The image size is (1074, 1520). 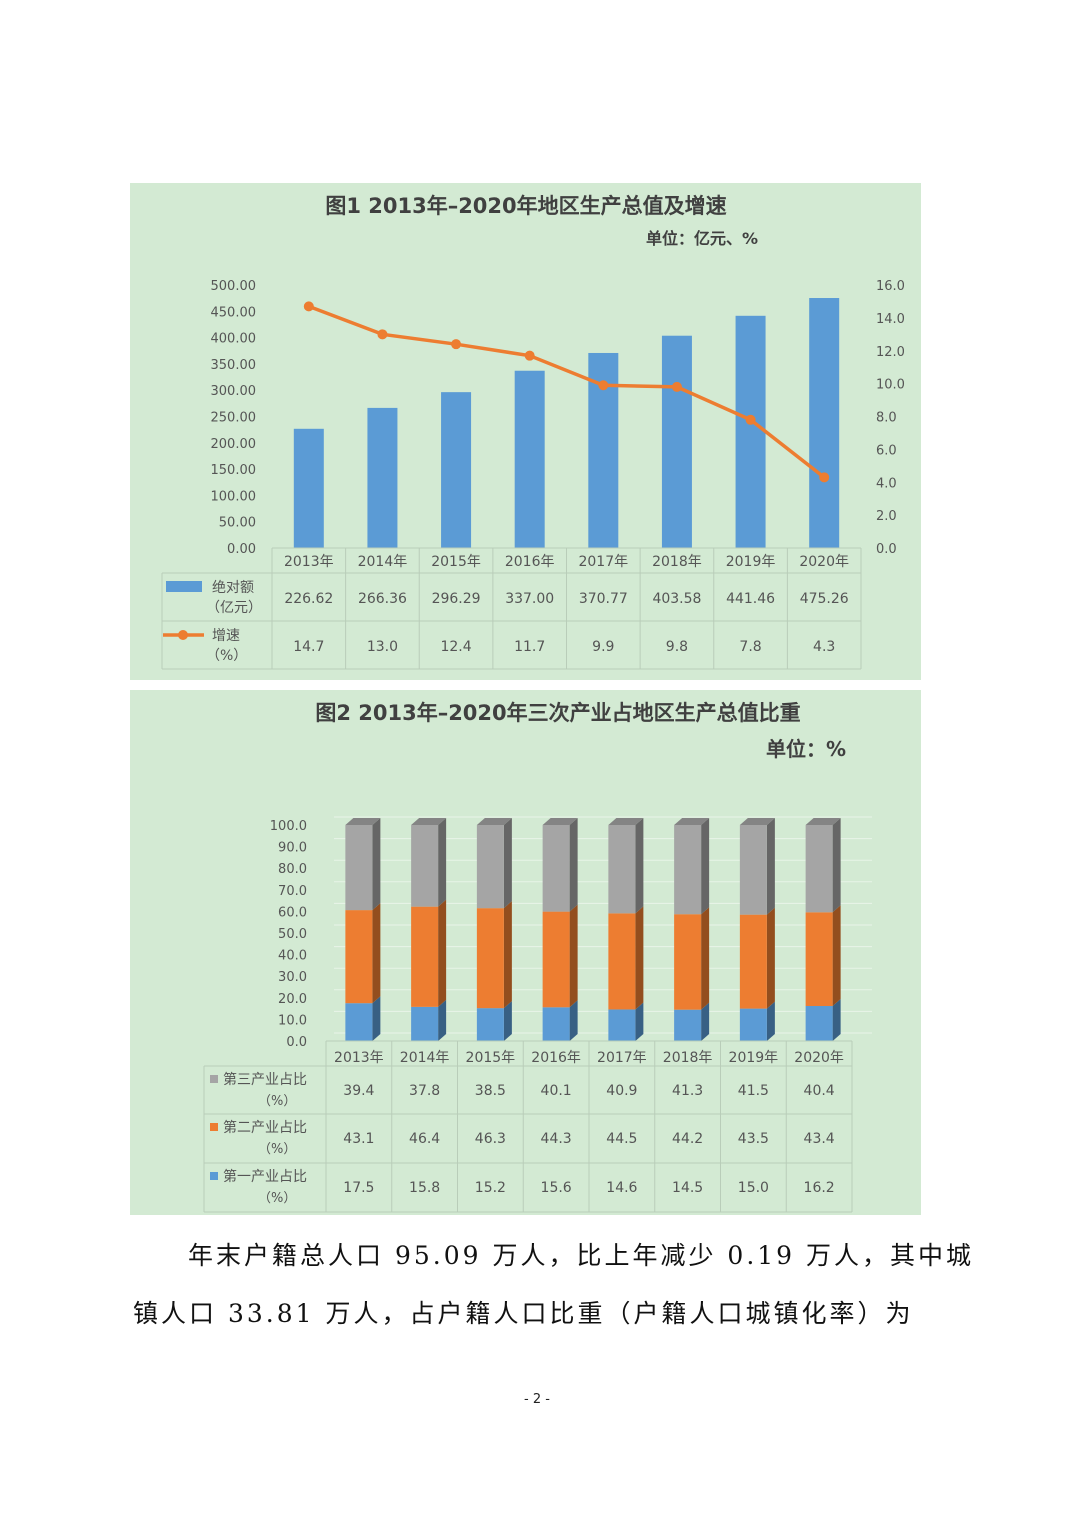 What do you see at coordinates (677, 562) in the screenshot?
I see `x-tick-label: 2018年` at bounding box center [677, 562].